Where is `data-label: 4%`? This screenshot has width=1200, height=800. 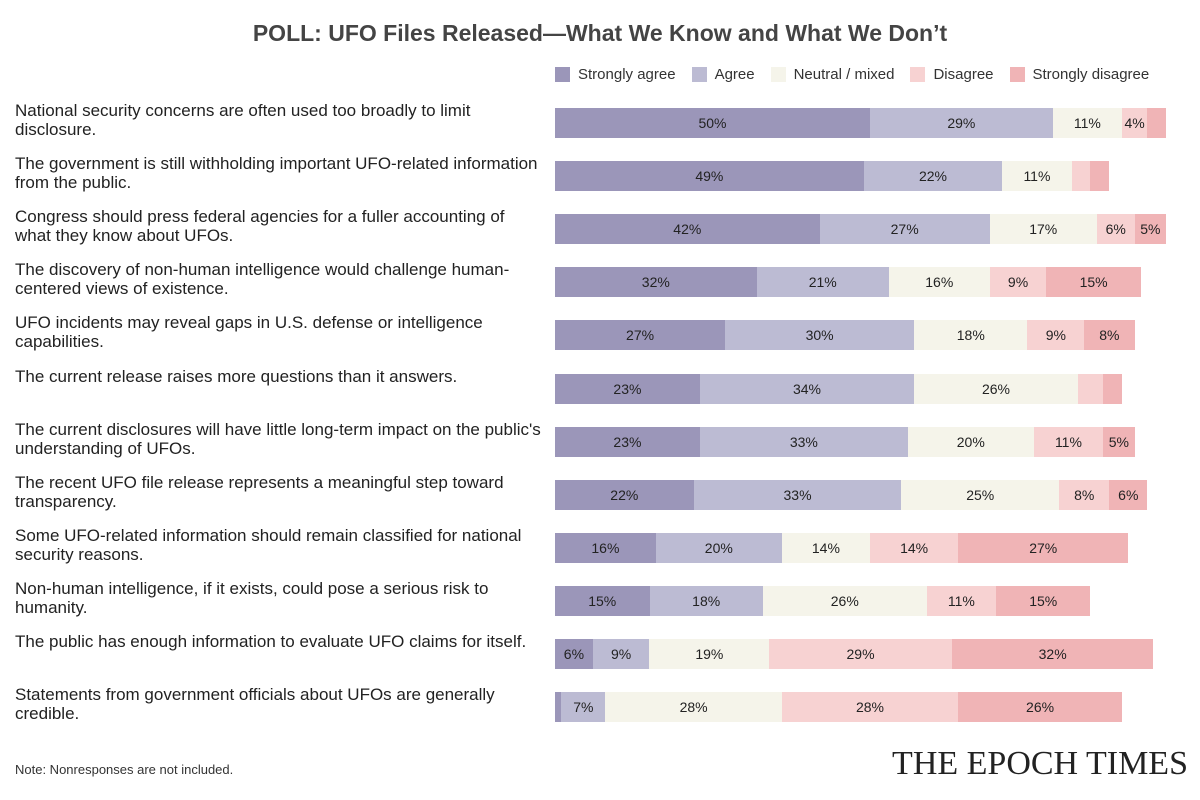
data-label: 4% is located at coordinates (1134, 123).